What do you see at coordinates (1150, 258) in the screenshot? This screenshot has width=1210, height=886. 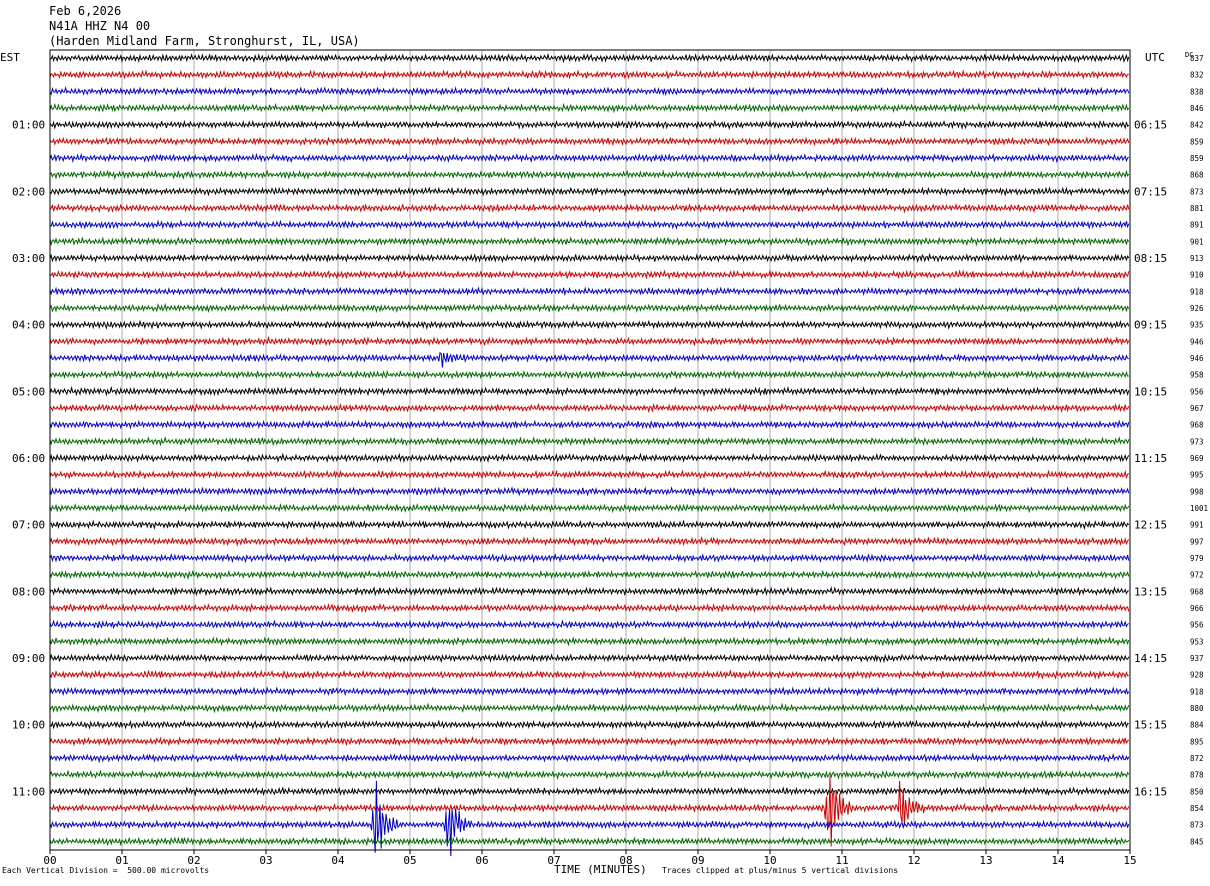 I see `utc-hour-label: 08:15` at bounding box center [1150, 258].